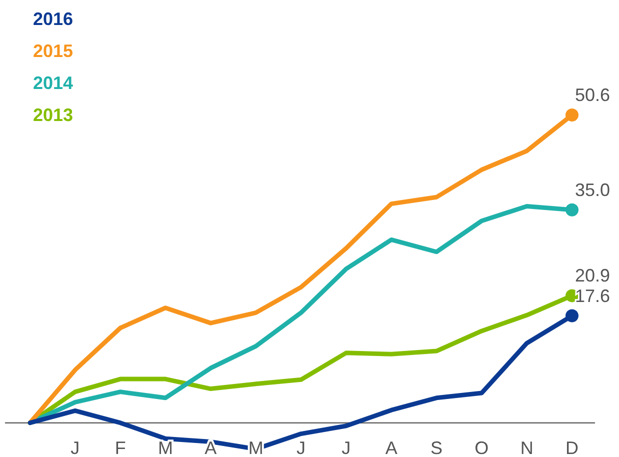 This screenshot has height=457, width=619. I want to click on x-tick-label: F, so click(120, 447).